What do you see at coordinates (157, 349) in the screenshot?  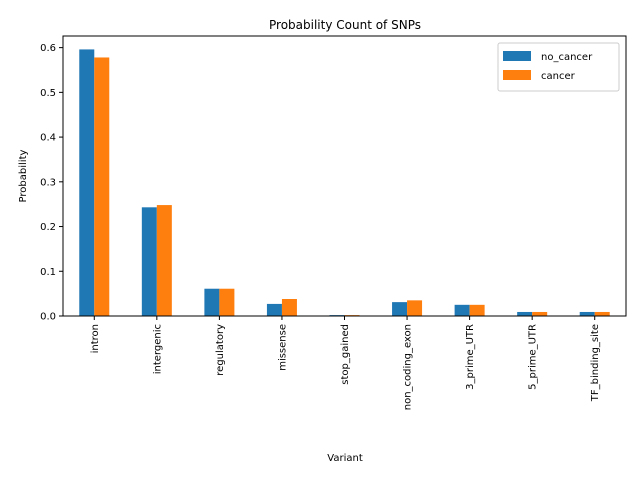 I see `x-tick-label: intergenic` at bounding box center [157, 349].